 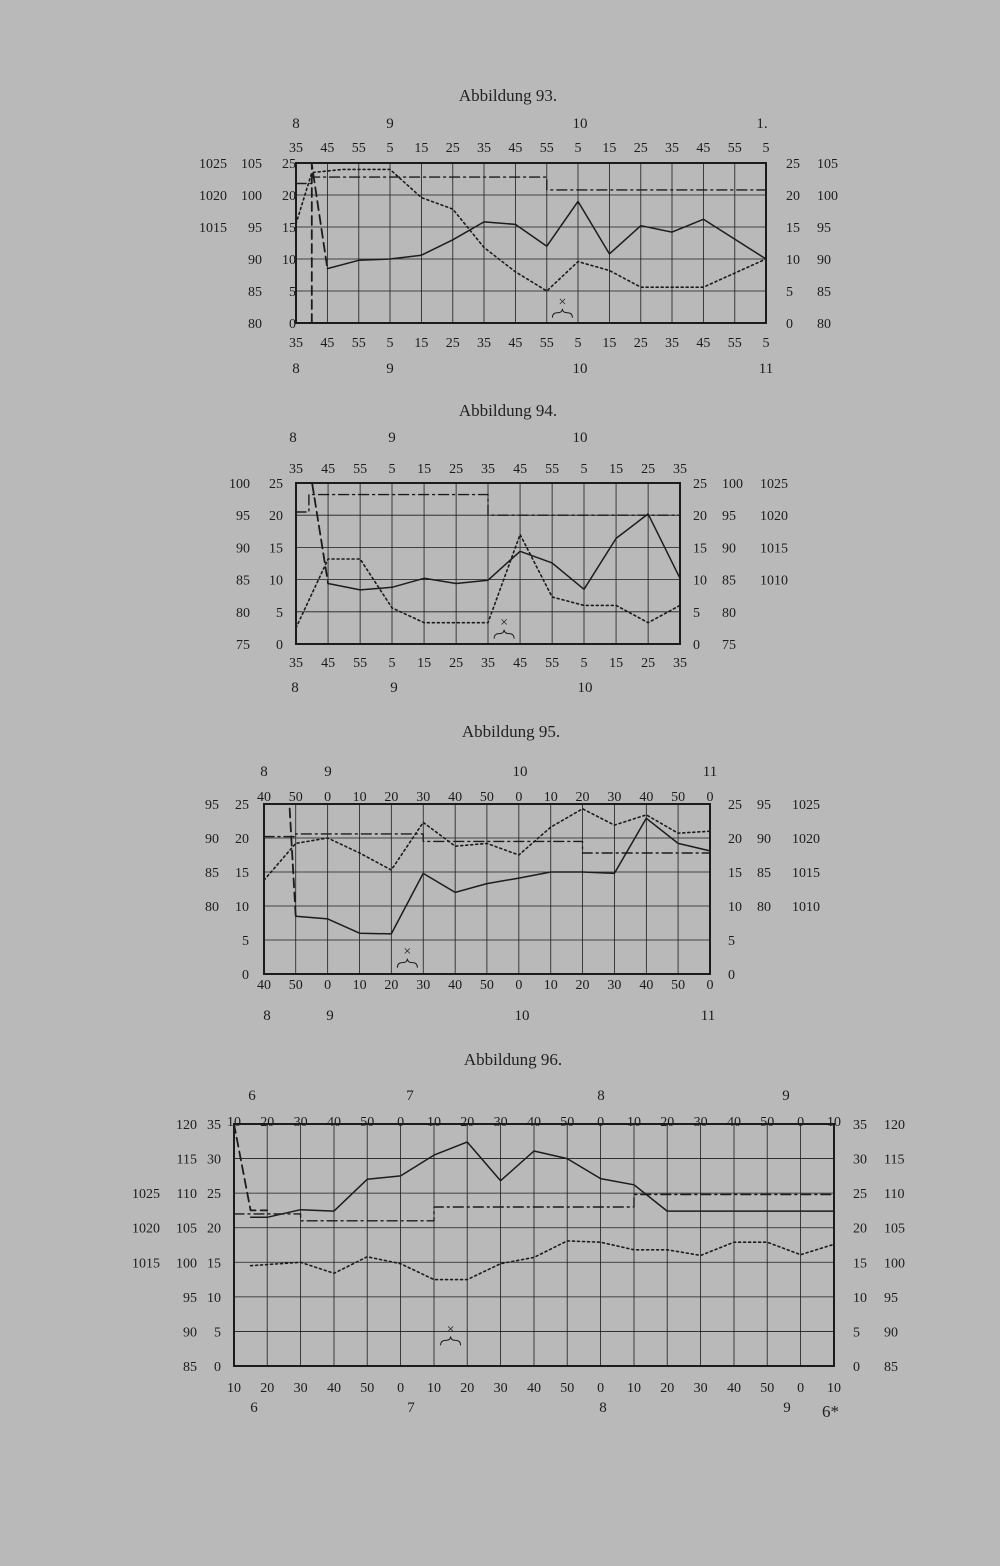 I want to click on hour-label-top: 11, so click(x=710, y=772).